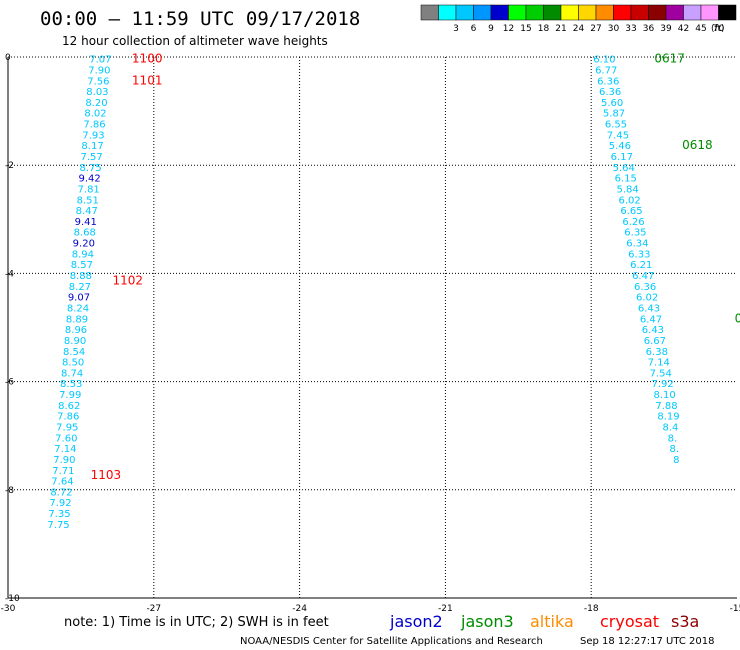  I want to click on swh-value: 6.47, so click(651, 319).